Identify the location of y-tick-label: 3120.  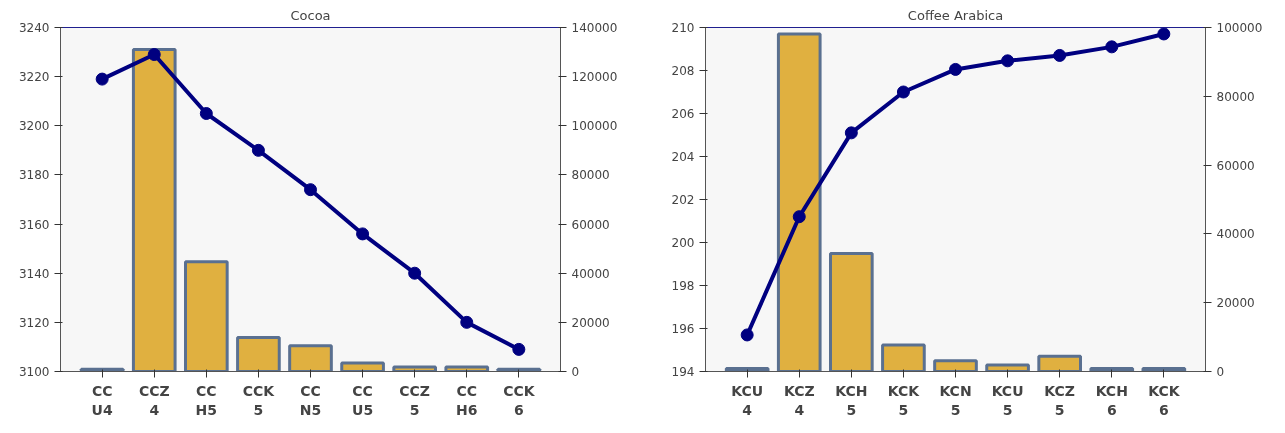
(34, 322).